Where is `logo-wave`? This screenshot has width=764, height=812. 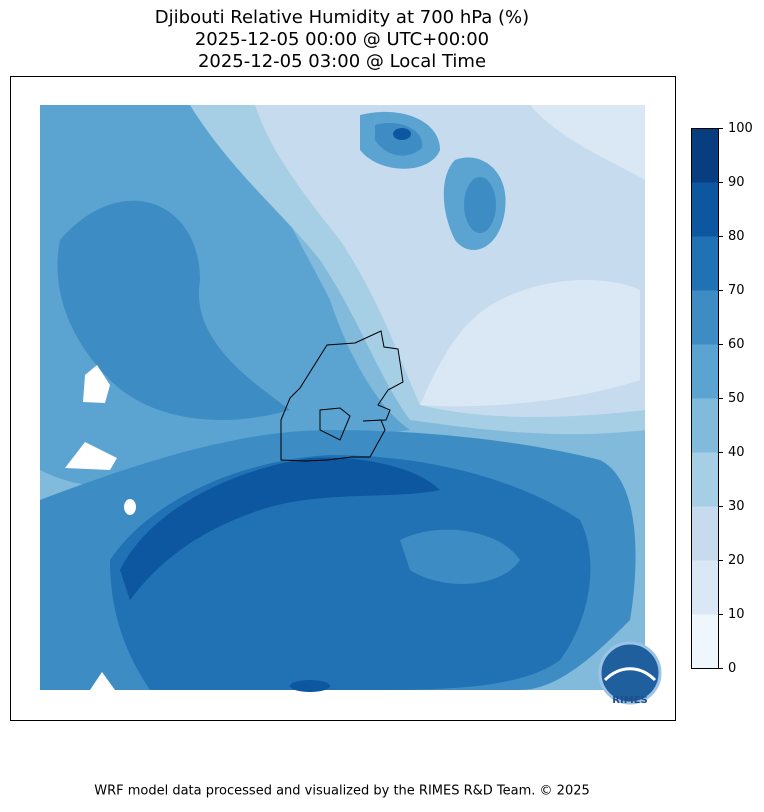
logo-wave is located at coordinates (630, 674).